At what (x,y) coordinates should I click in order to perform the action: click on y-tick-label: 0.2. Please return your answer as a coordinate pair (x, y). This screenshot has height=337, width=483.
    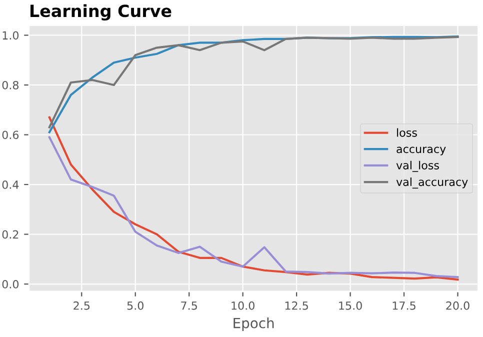
    Looking at the image, I should click on (10, 234).